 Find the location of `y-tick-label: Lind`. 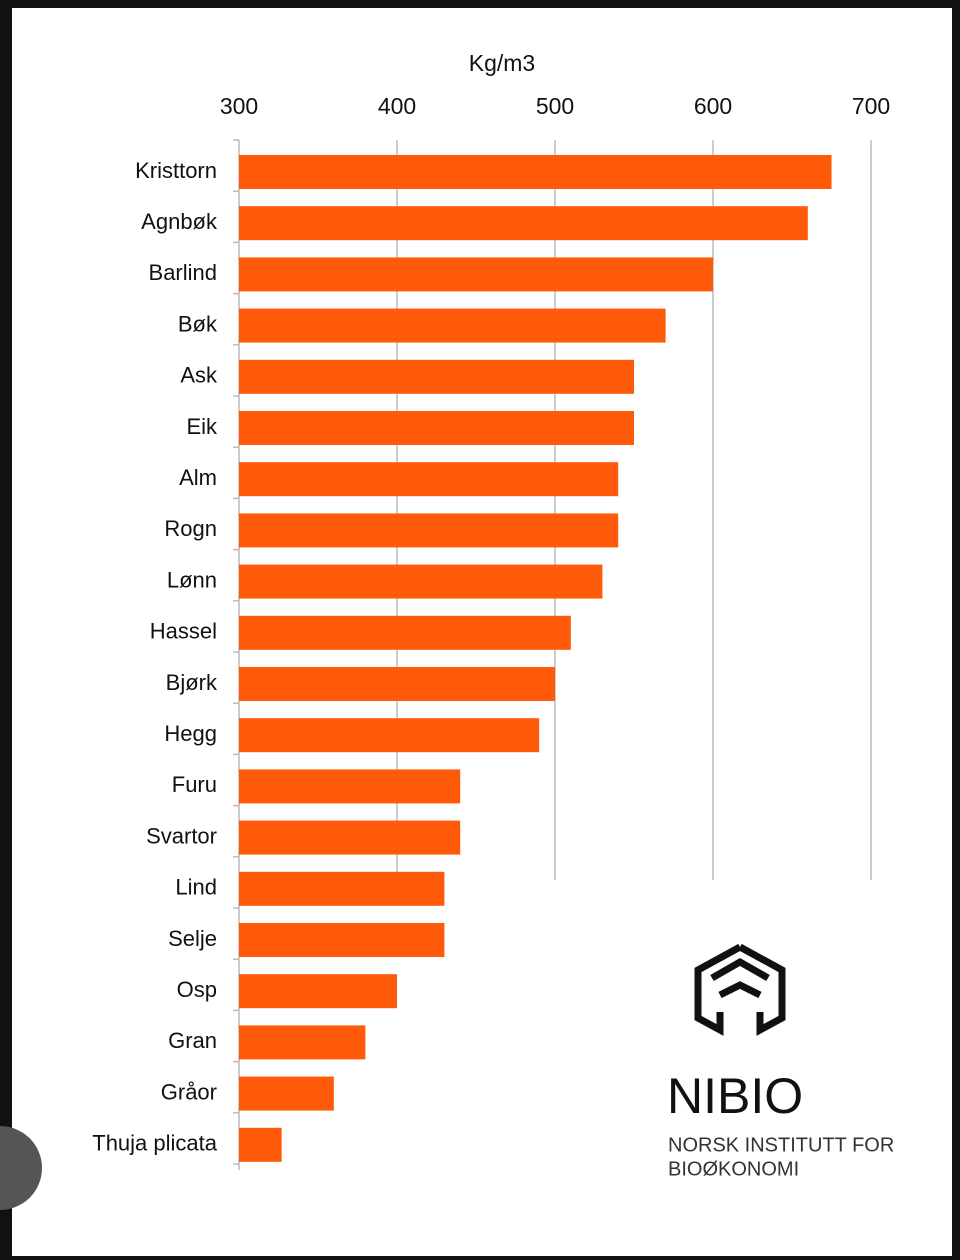

y-tick-label: Lind is located at coordinates (196, 887).